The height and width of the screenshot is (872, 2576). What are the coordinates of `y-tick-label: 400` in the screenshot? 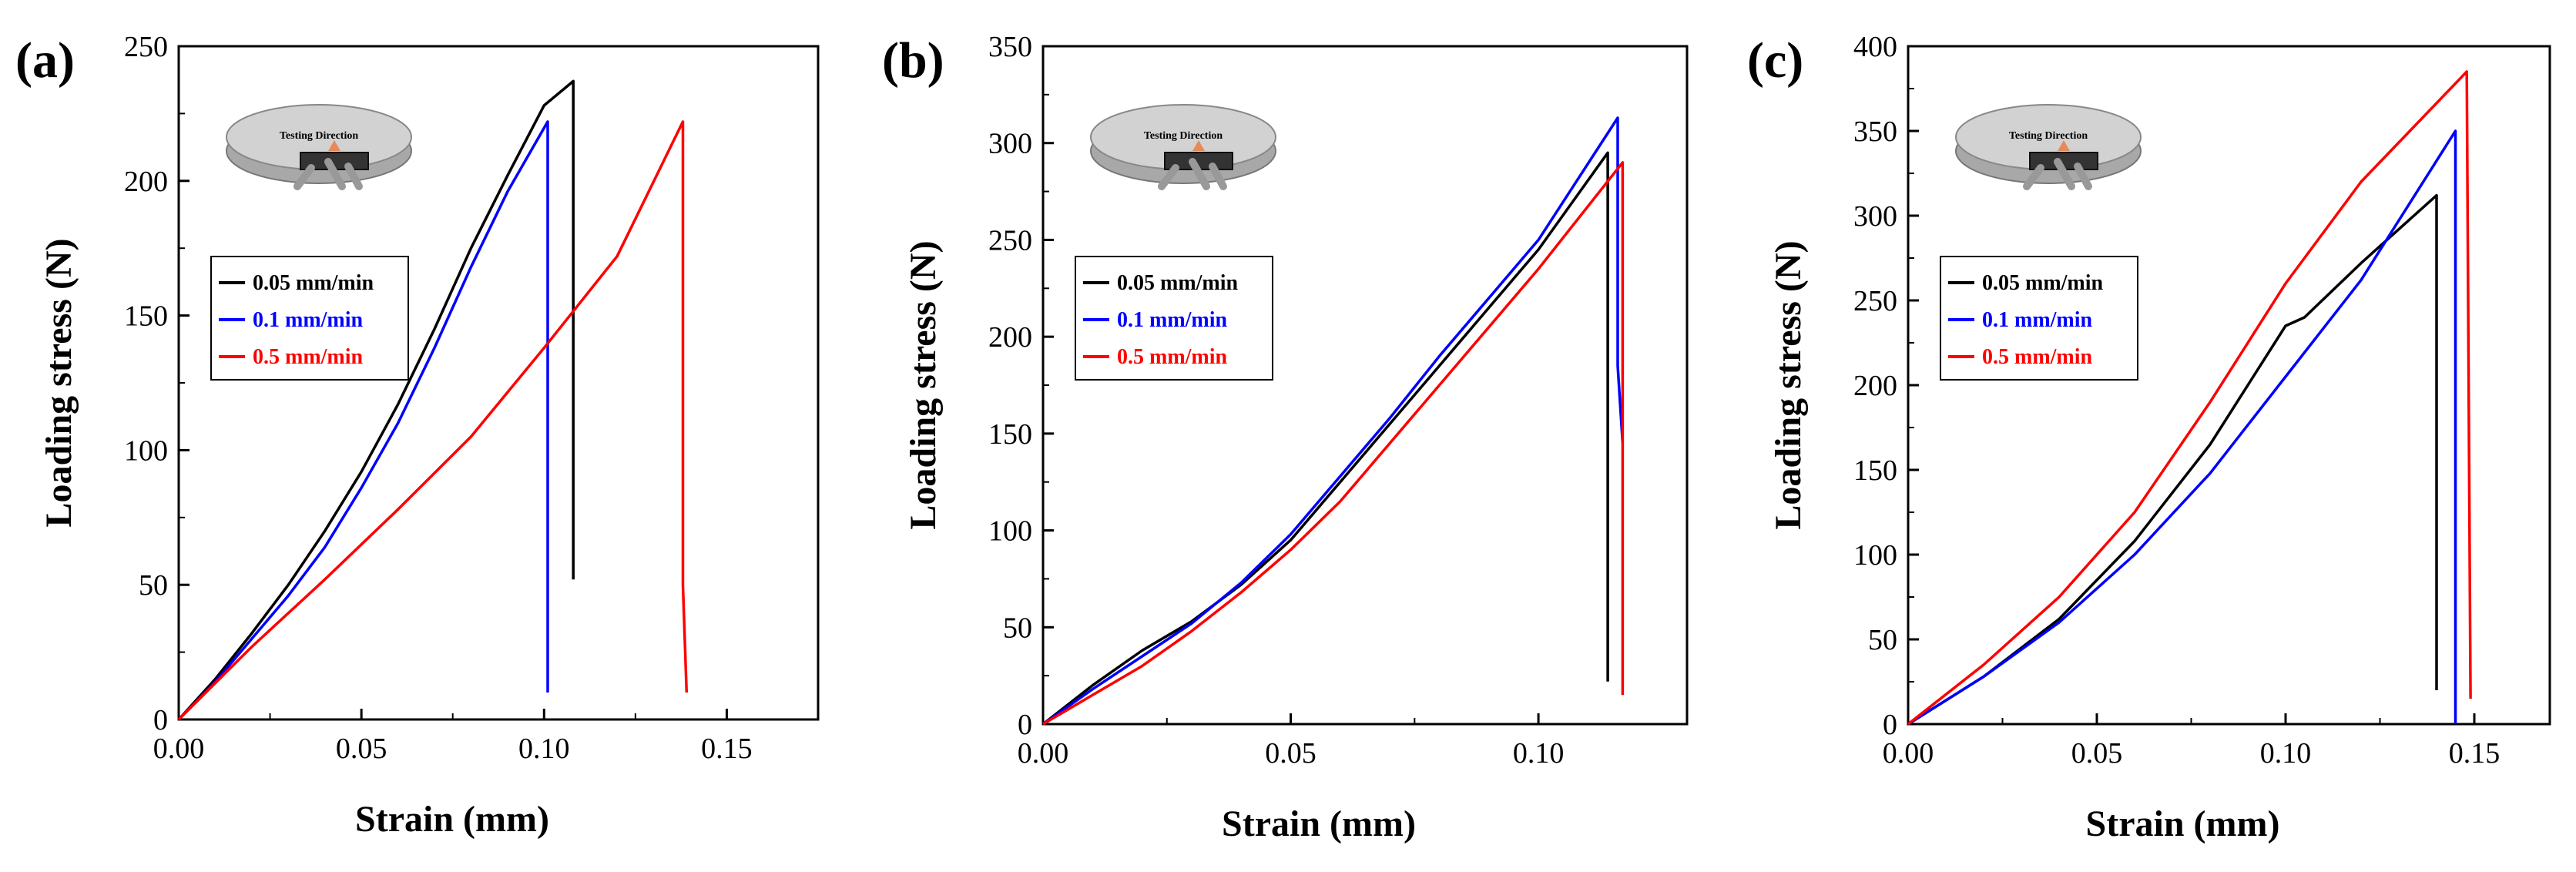 It's located at (1875, 47).